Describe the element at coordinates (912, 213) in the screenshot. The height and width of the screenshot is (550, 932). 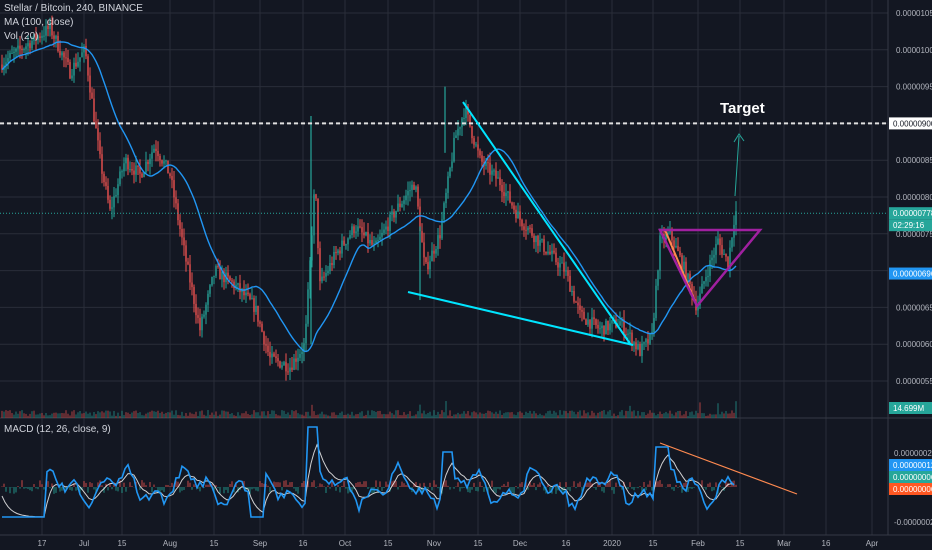
I see `last-price-badge-text: 0.00000778` at that location.